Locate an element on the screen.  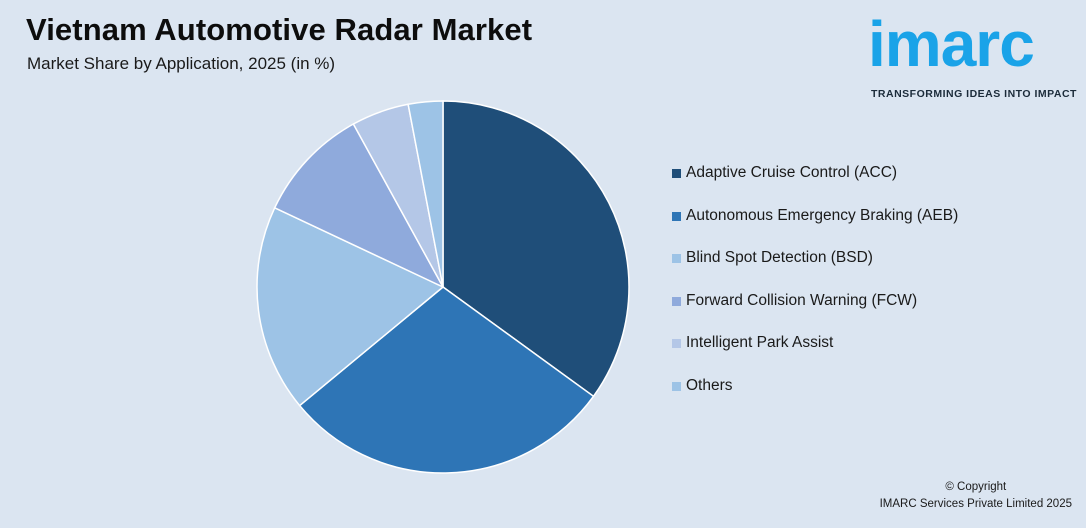
legend-item-5: Intelligent Park Assist is located at coordinates (815, 355).